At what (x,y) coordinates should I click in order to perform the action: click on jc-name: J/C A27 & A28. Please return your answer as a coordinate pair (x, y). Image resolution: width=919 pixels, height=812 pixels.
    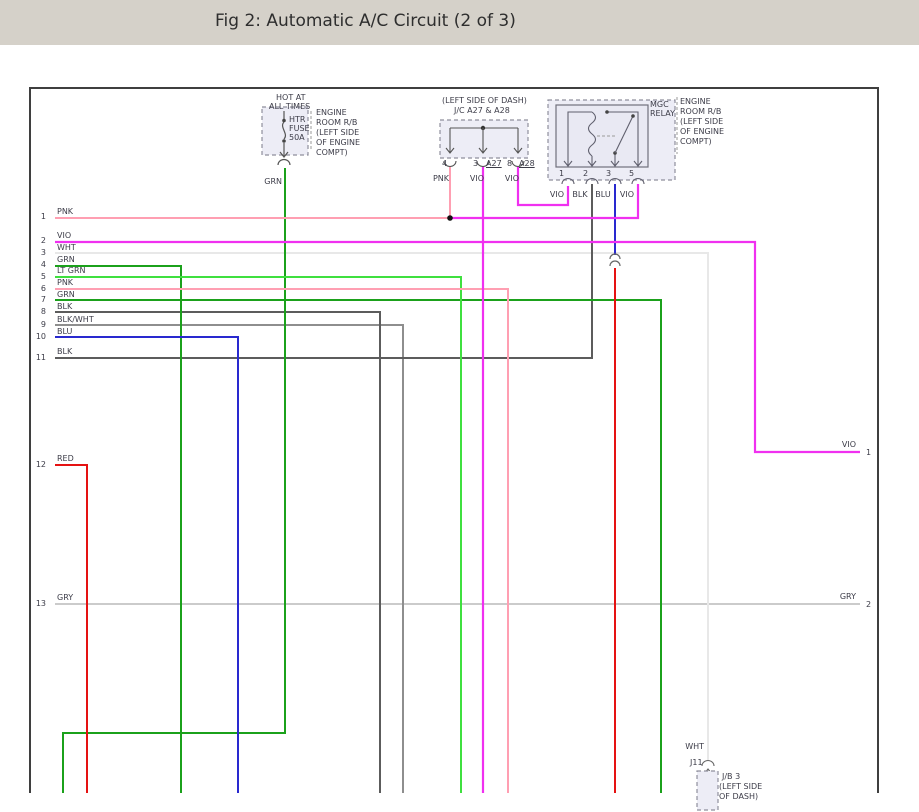
    Looking at the image, I should click on (482, 110).